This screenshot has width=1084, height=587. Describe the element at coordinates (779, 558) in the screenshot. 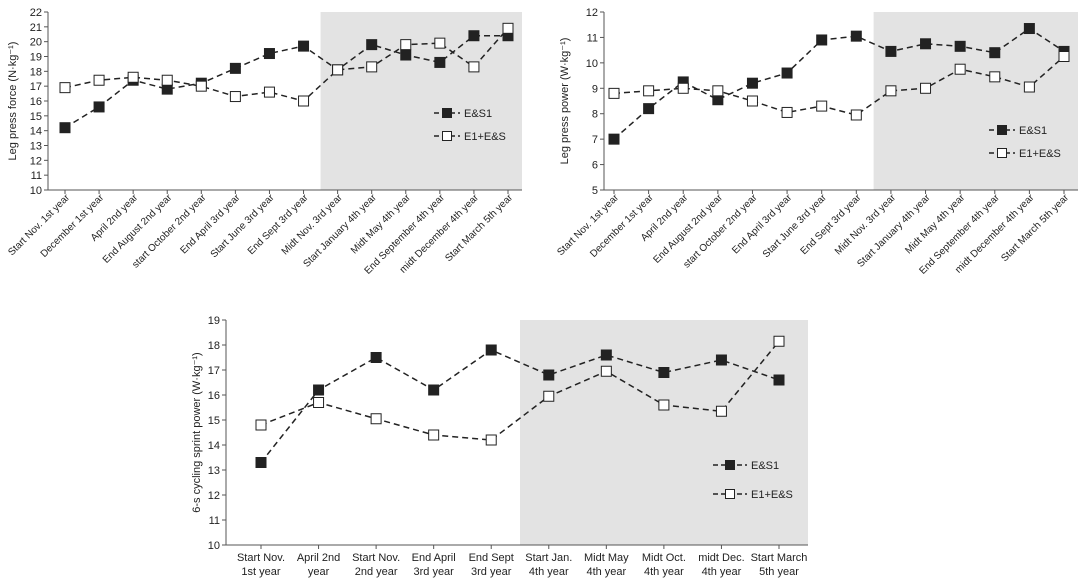

I see `x-tick-label-line: Start March` at that location.